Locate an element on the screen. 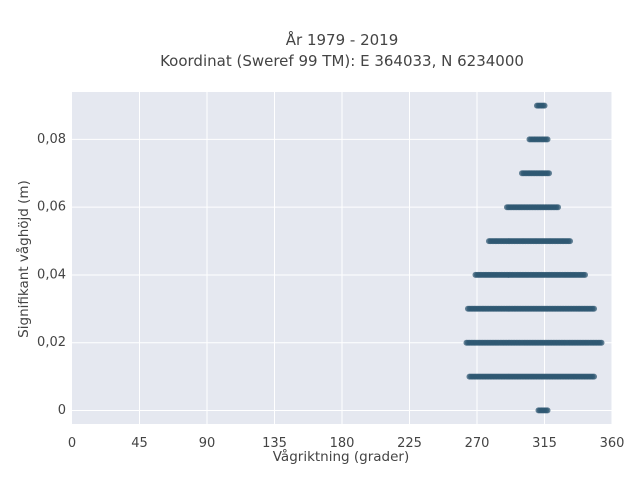 The height and width of the screenshot is (480, 640). x-tick-label: 360 is located at coordinates (612, 443).